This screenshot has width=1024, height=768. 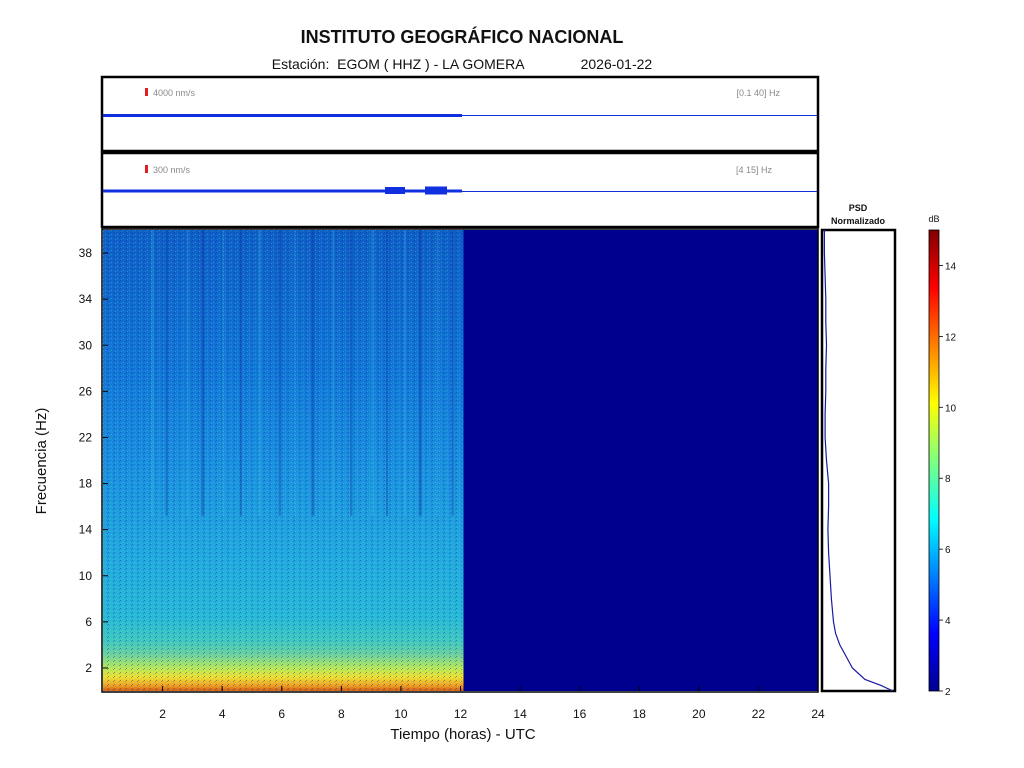 What do you see at coordinates (948, 550) in the screenshot?
I see `colorbar-tick-label: 6` at bounding box center [948, 550].